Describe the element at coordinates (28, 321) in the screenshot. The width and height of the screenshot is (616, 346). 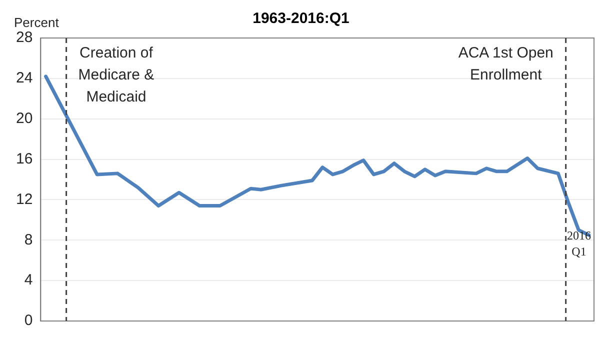
I see `y-tick-label: 0` at that location.